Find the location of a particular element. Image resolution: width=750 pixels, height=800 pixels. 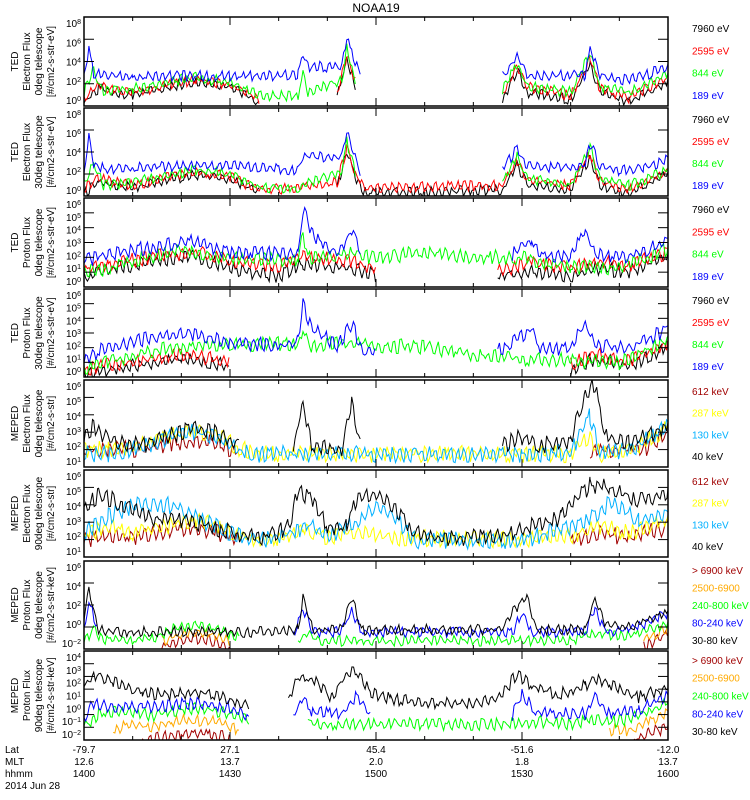

y-tick-label: 10⁻² is located at coordinates (71, 644).